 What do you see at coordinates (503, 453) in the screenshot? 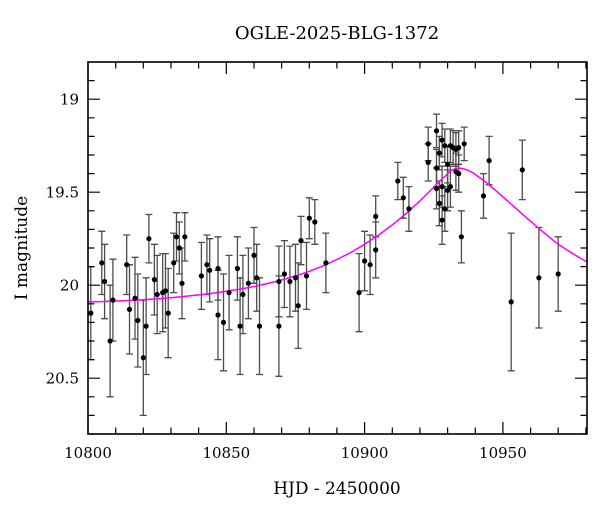
I see `x-tick-label: 10950` at bounding box center [503, 453].